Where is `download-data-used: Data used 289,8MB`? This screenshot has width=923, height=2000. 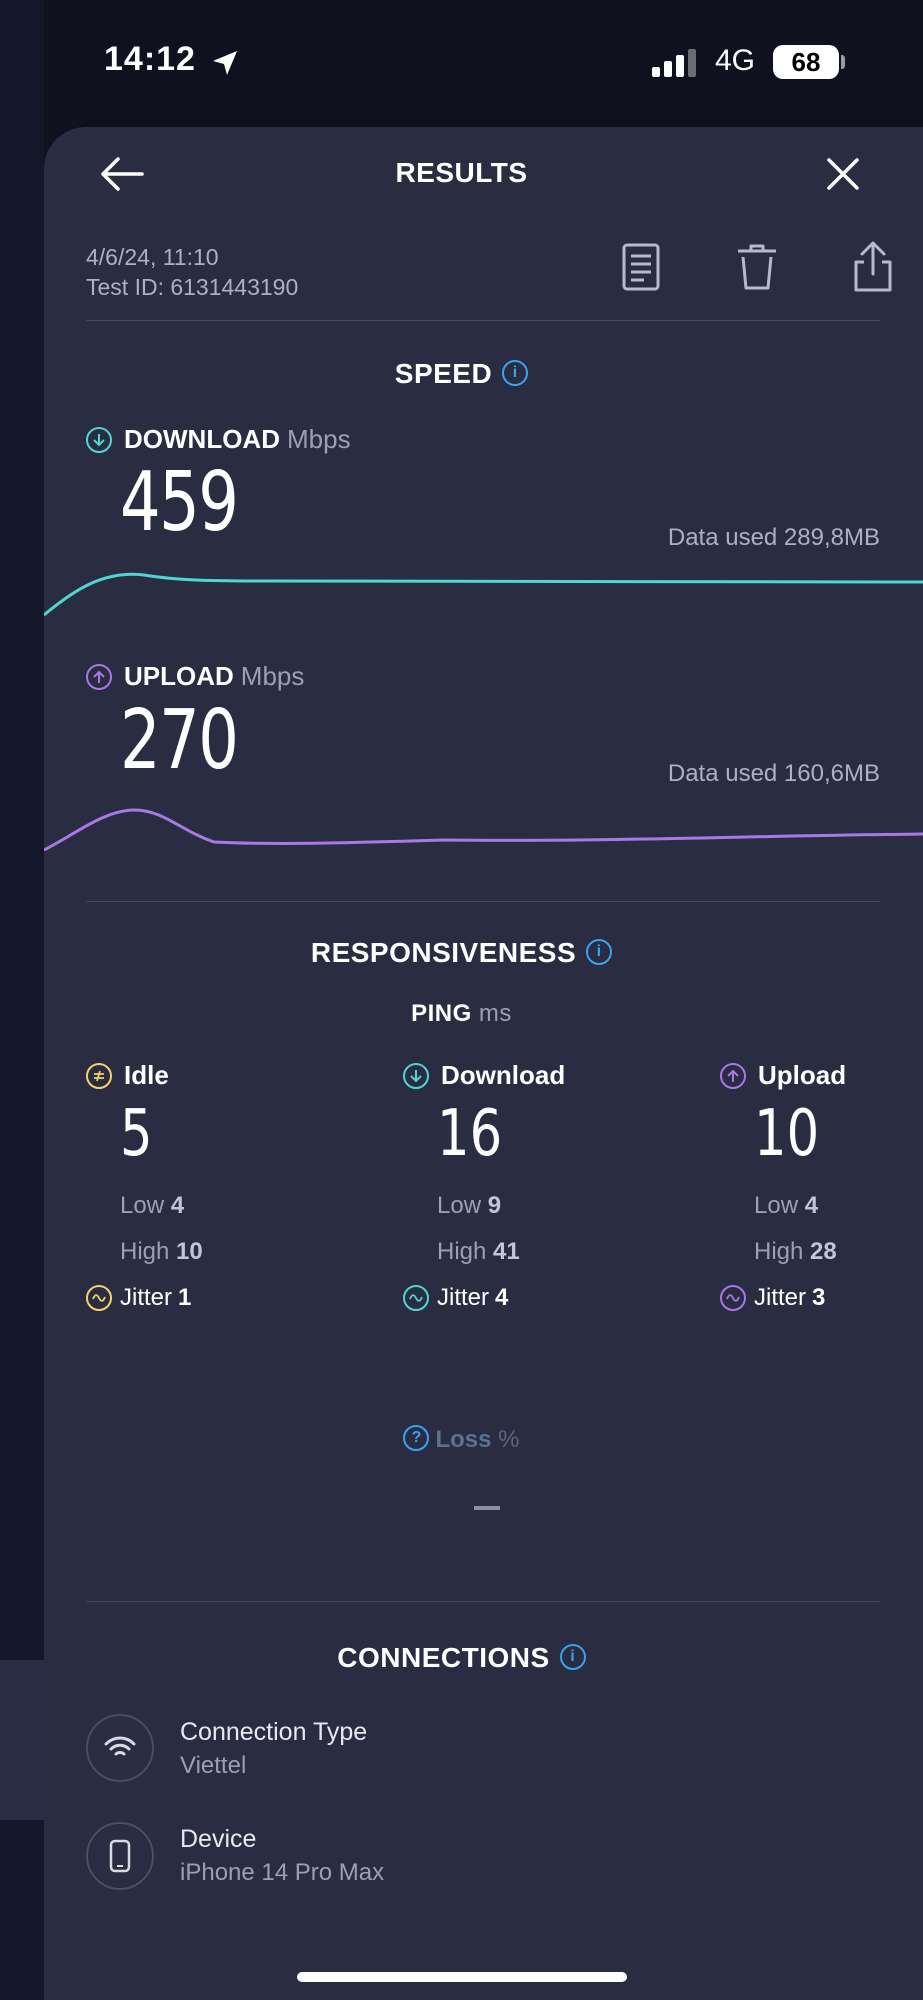
download-data-used: Data used 289,8MB is located at coordinates (773, 537).